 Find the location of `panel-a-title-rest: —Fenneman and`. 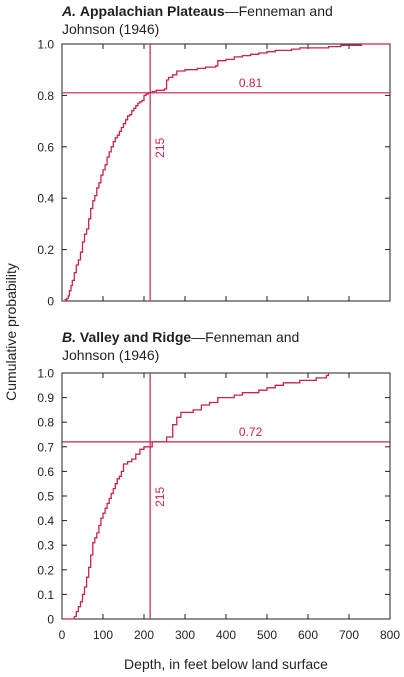

panel-a-title-rest: —Fenneman and is located at coordinates (278, 11).